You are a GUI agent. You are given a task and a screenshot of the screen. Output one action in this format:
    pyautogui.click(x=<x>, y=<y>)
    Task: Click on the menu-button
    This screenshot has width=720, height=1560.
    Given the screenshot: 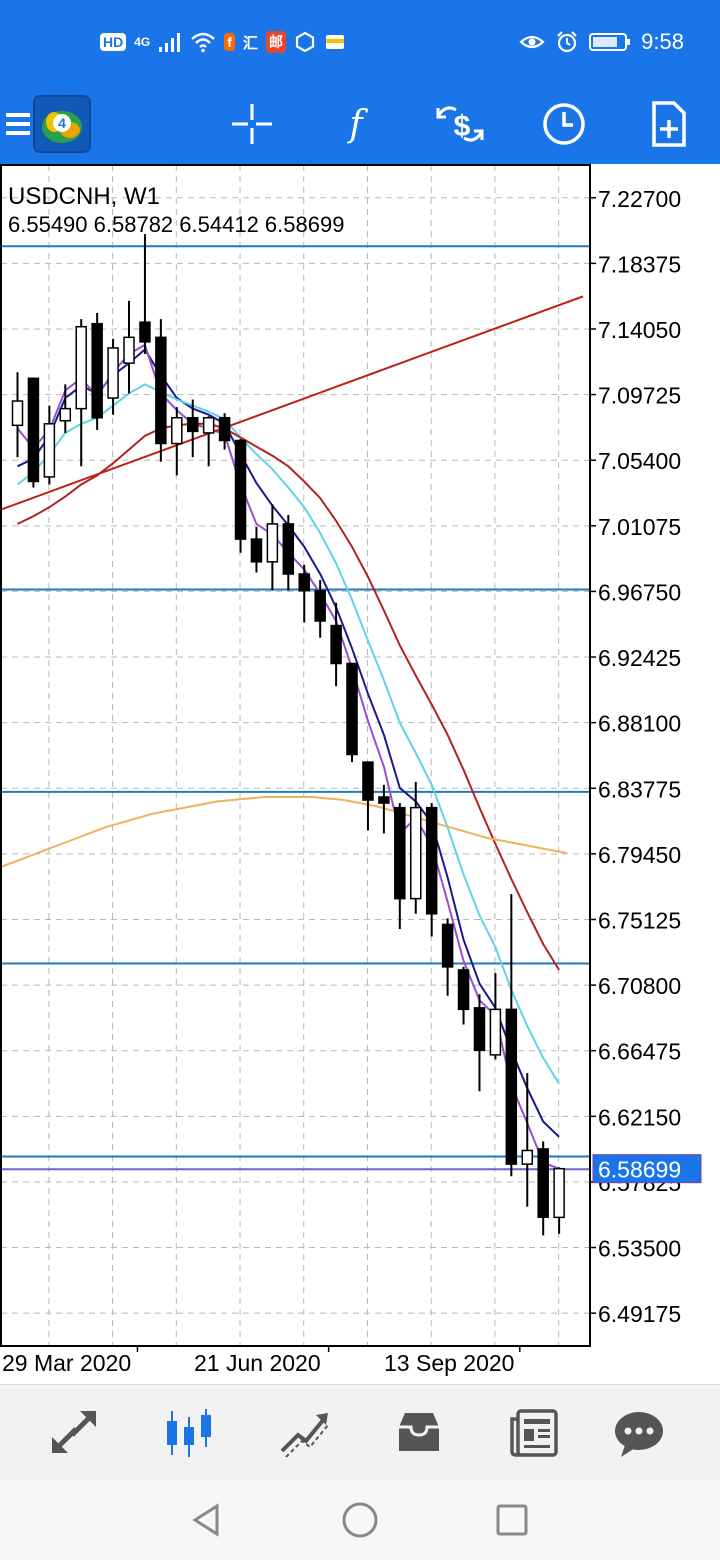 What is the action you would take?
    pyautogui.click(x=25, y=124)
    